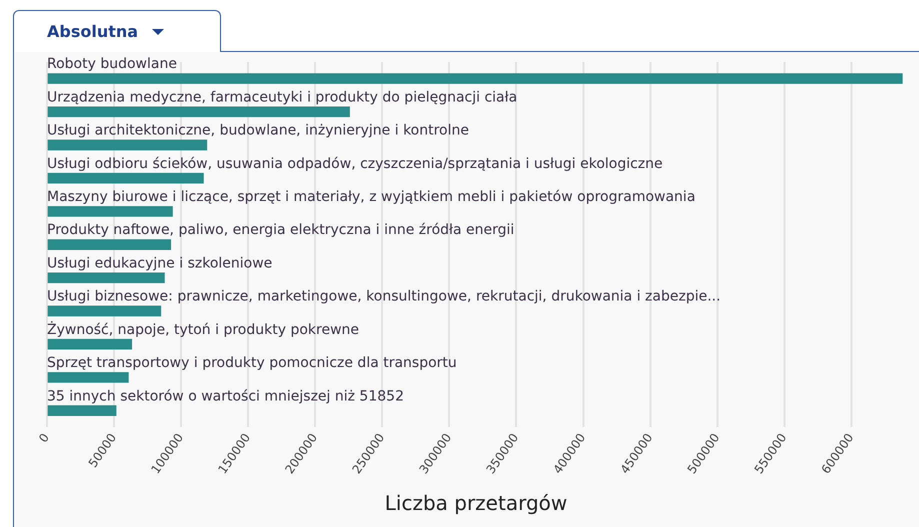 This screenshot has height=527, width=919. I want to click on y-tick-label: Usługi odbioru ścieków, usuwania odpadów, czyszczenia/sprzątania i usługi ekologiczne, so click(355, 164).